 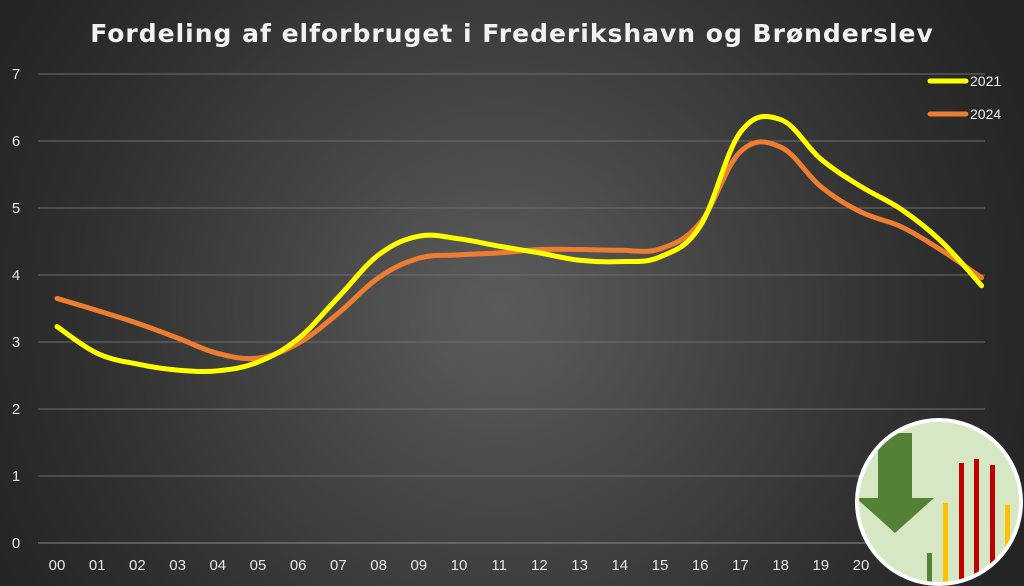 I want to click on x-tick-label: 19, so click(x=820, y=565).